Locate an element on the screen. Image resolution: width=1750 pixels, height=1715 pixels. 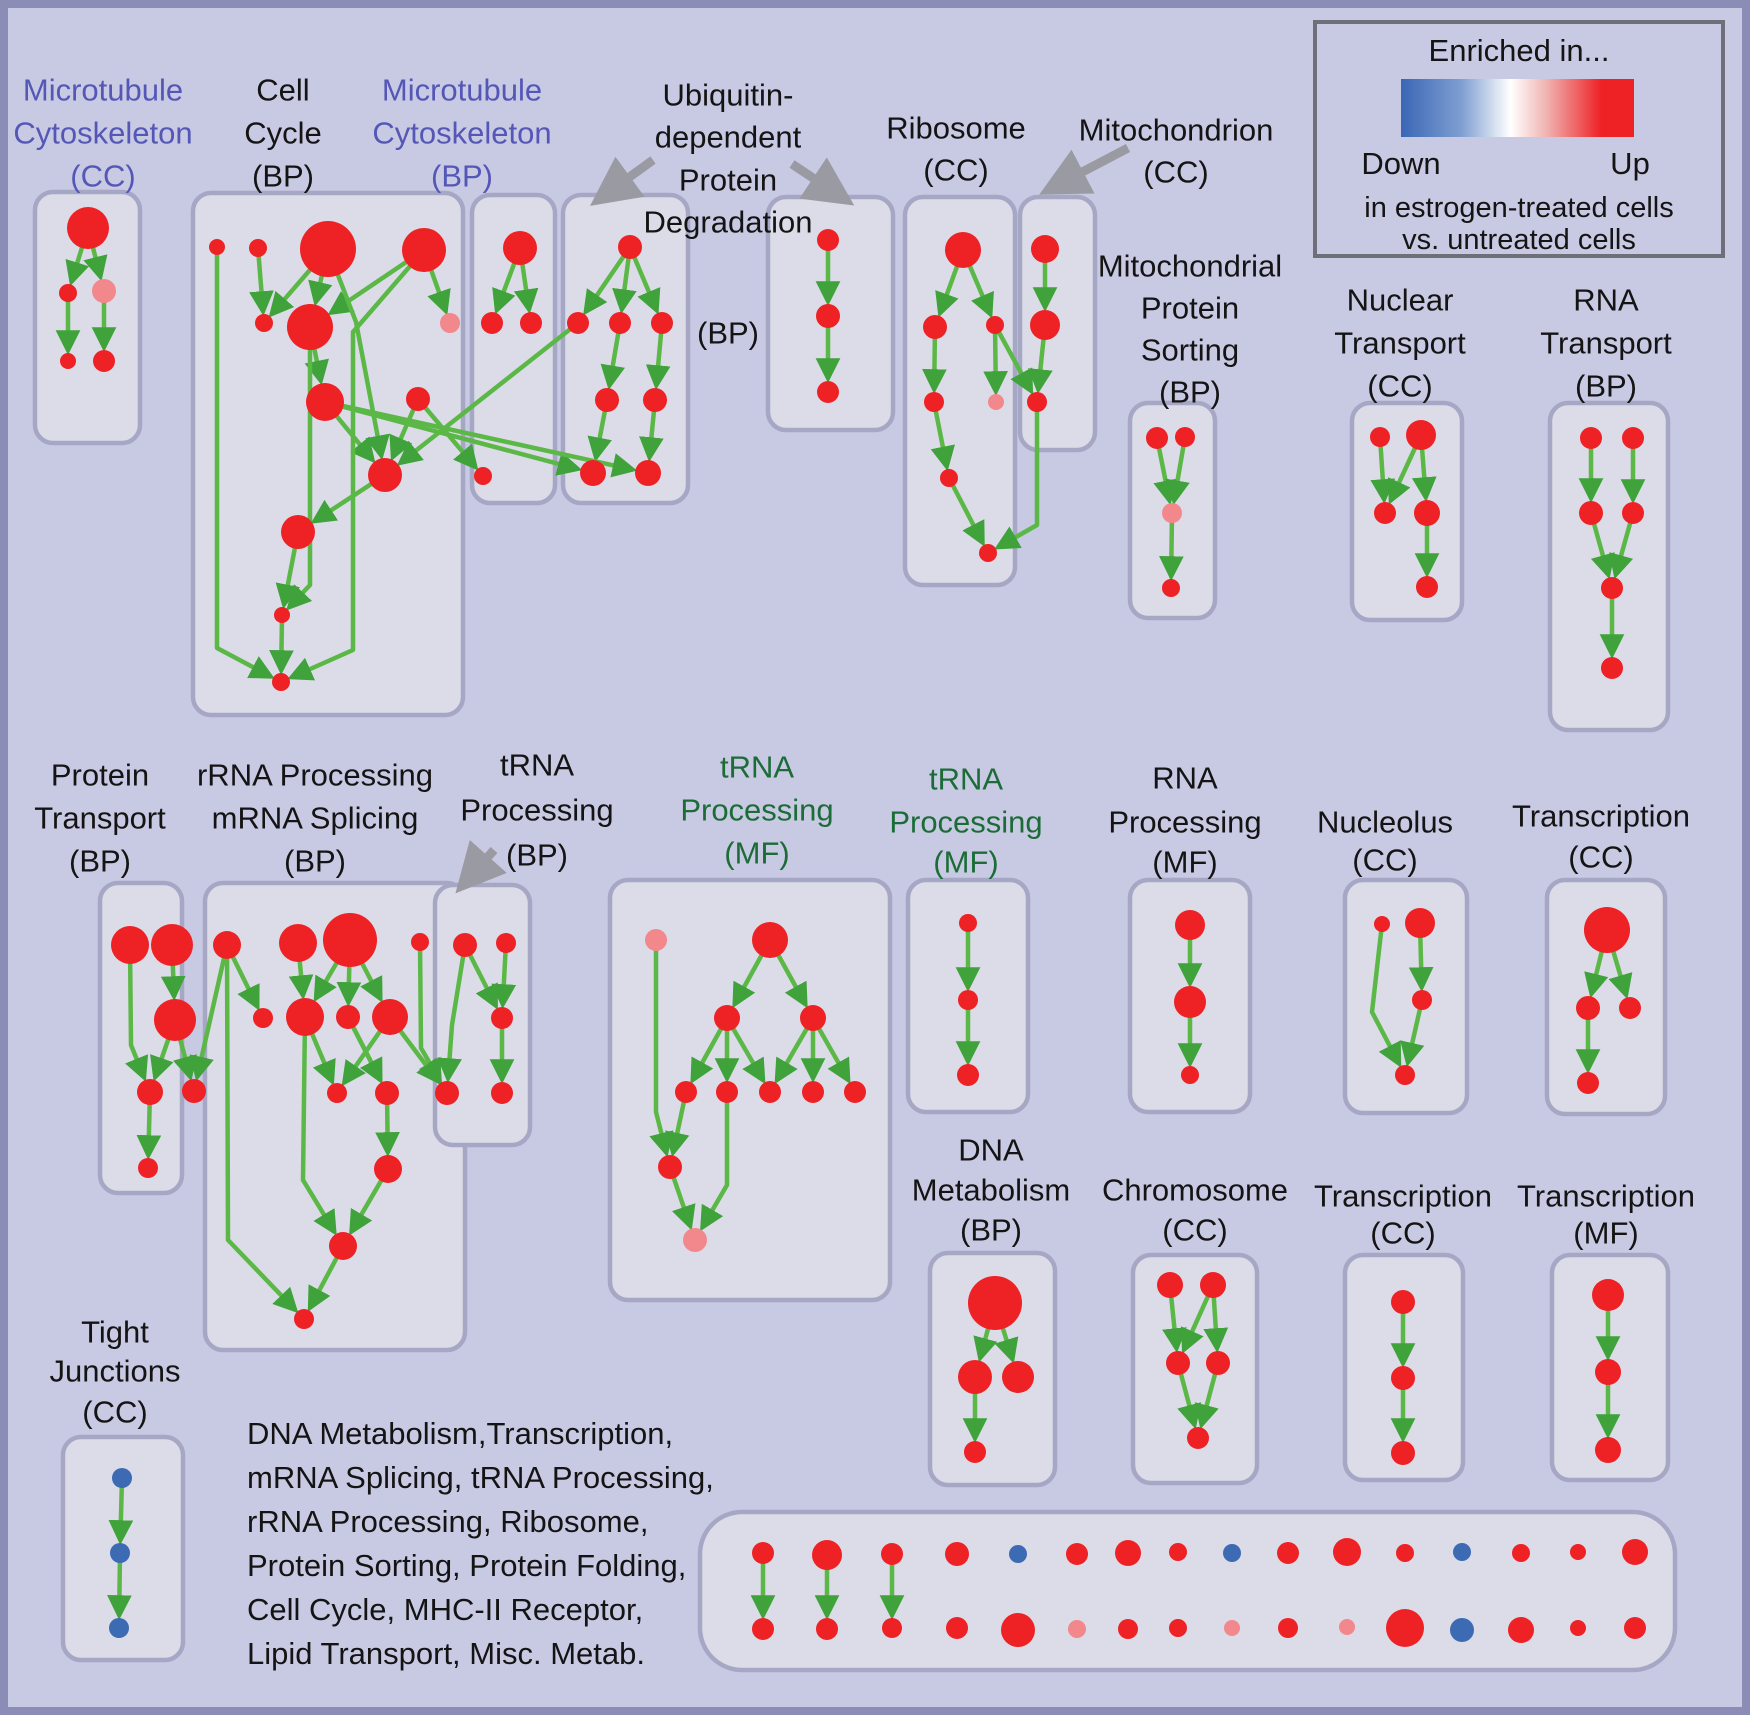
cluster-label-nuct: Transport is located at coordinates (1400, 343).